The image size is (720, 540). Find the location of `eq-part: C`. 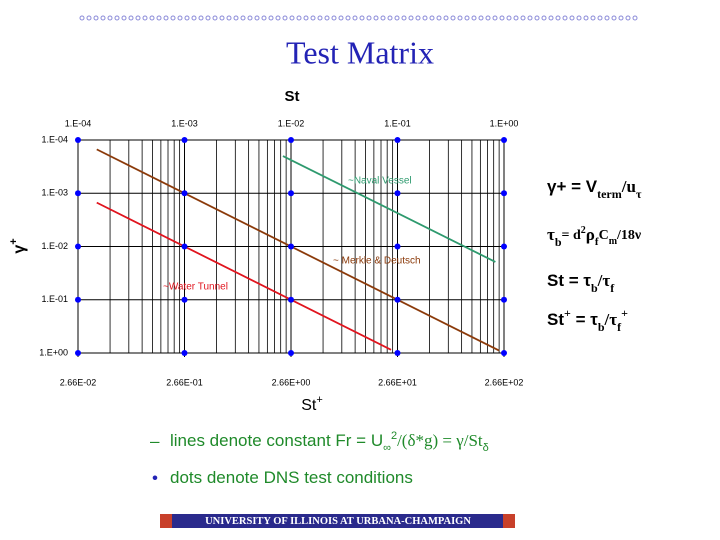

eq-part: C is located at coordinates (604, 235).